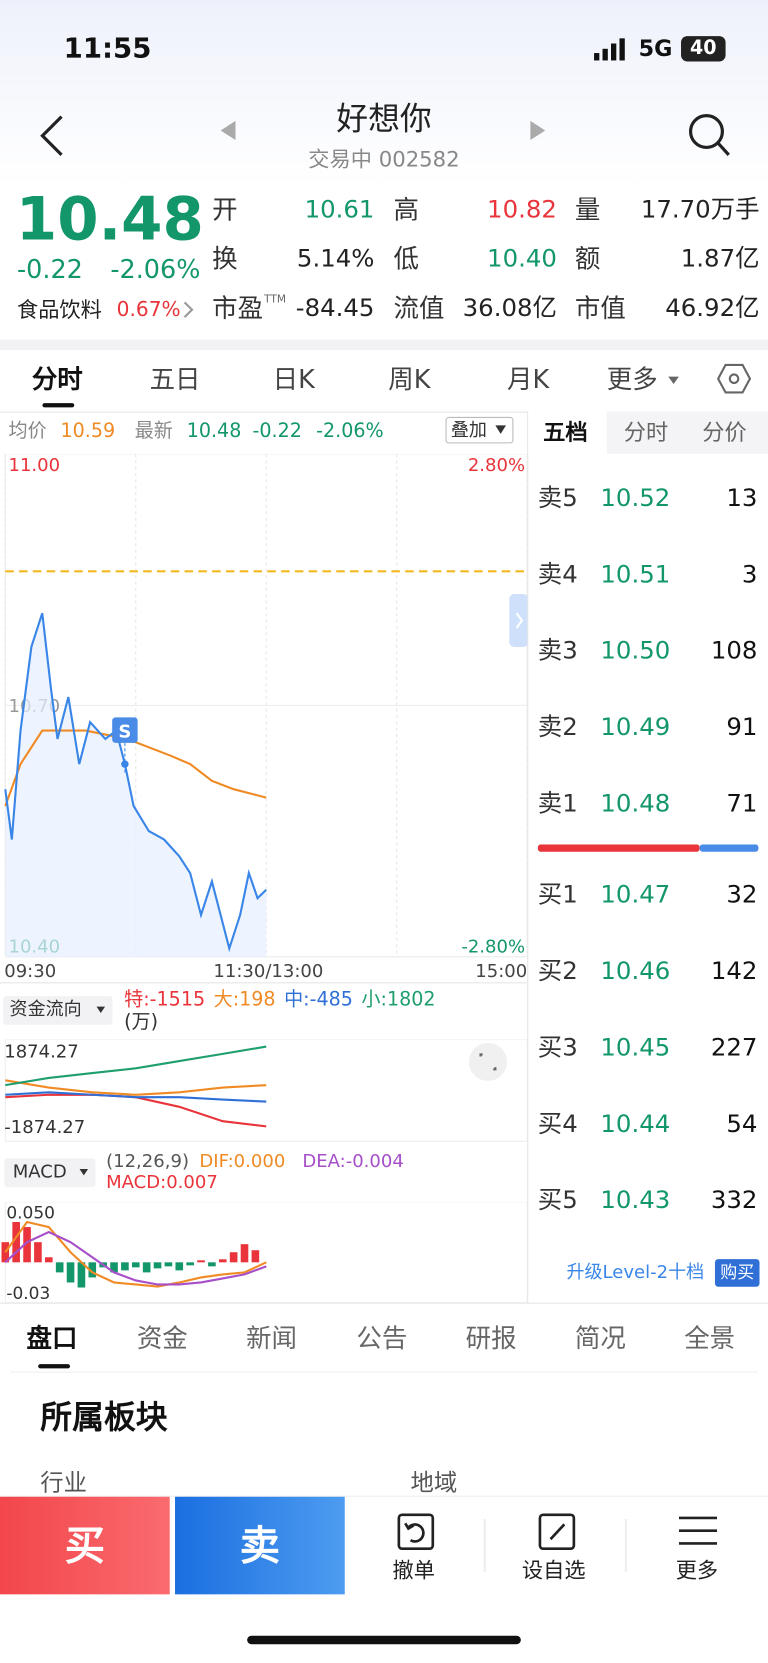 The width and height of the screenshot is (768, 1663). I want to click on detail-tab: 新闻, so click(272, 1338).